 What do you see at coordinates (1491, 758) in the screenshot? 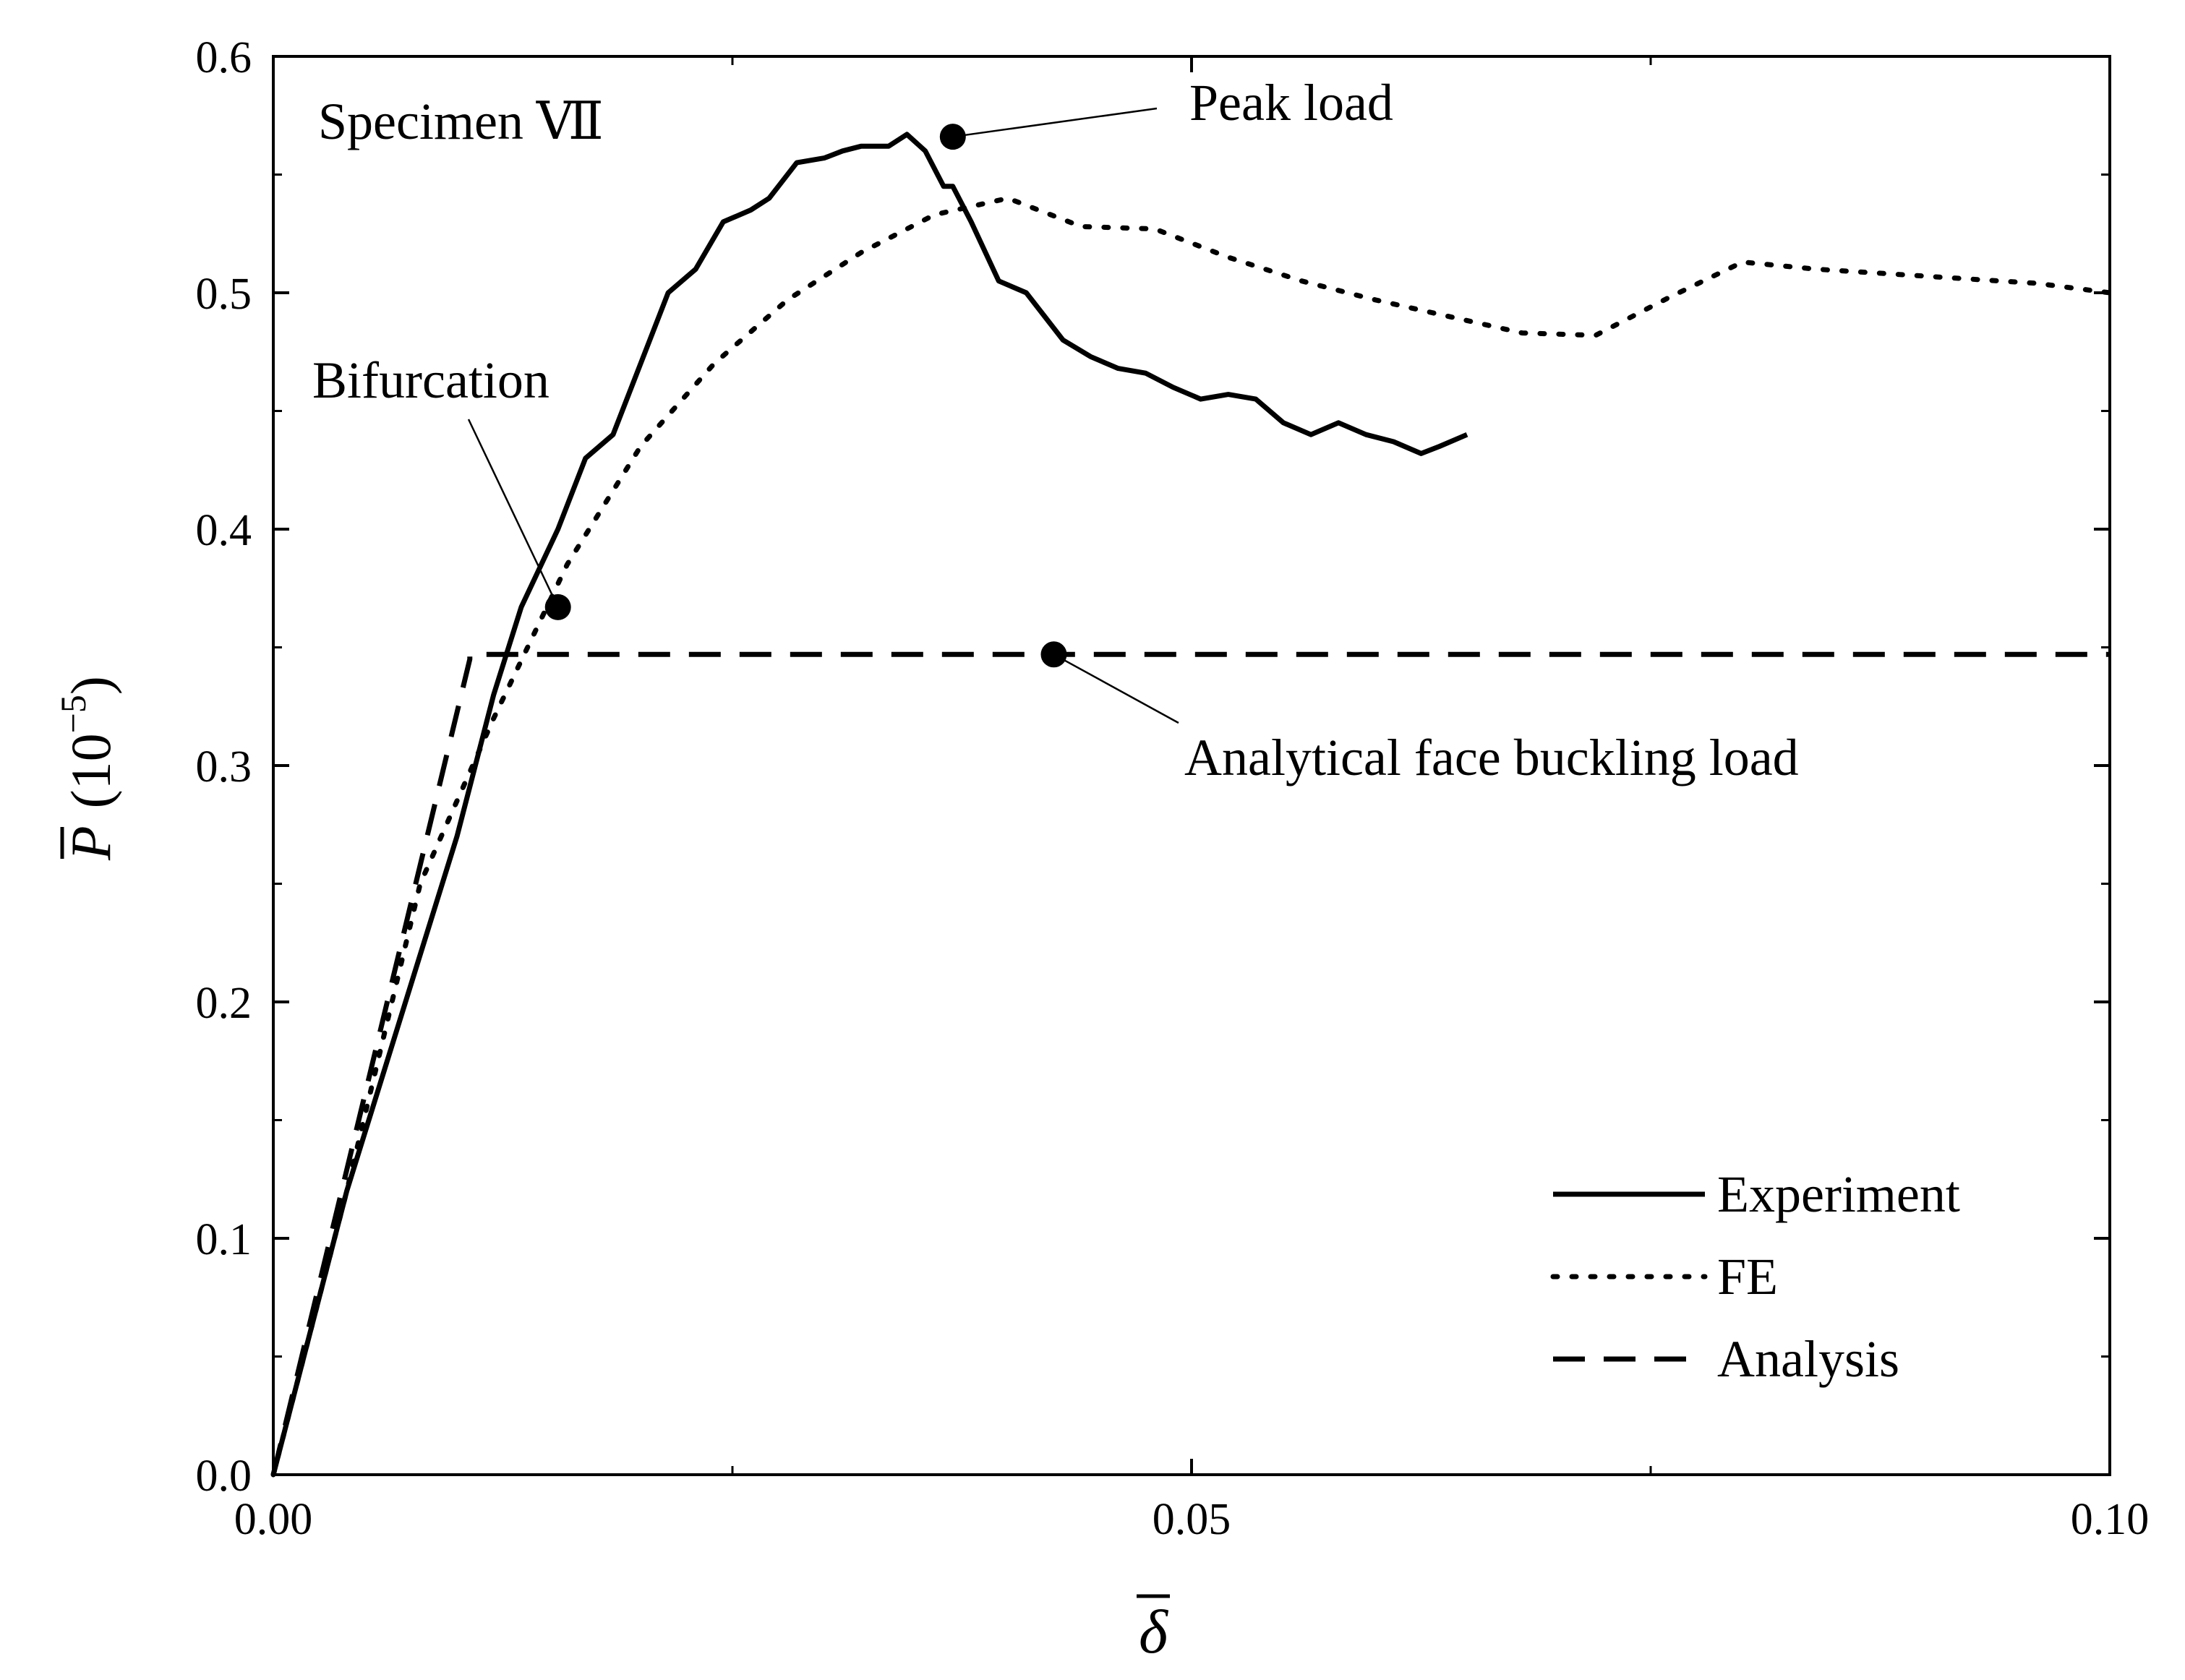
I see `buckling-load-label: Analytical face buckling load` at bounding box center [1491, 758].